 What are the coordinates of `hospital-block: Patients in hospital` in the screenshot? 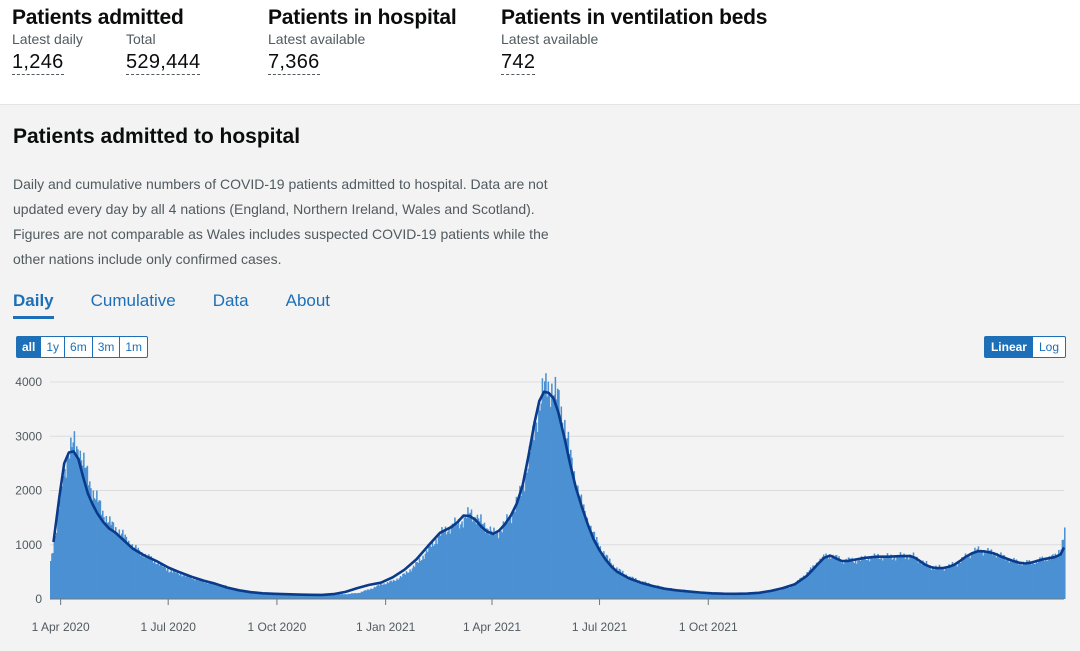 It's located at (362, 18).